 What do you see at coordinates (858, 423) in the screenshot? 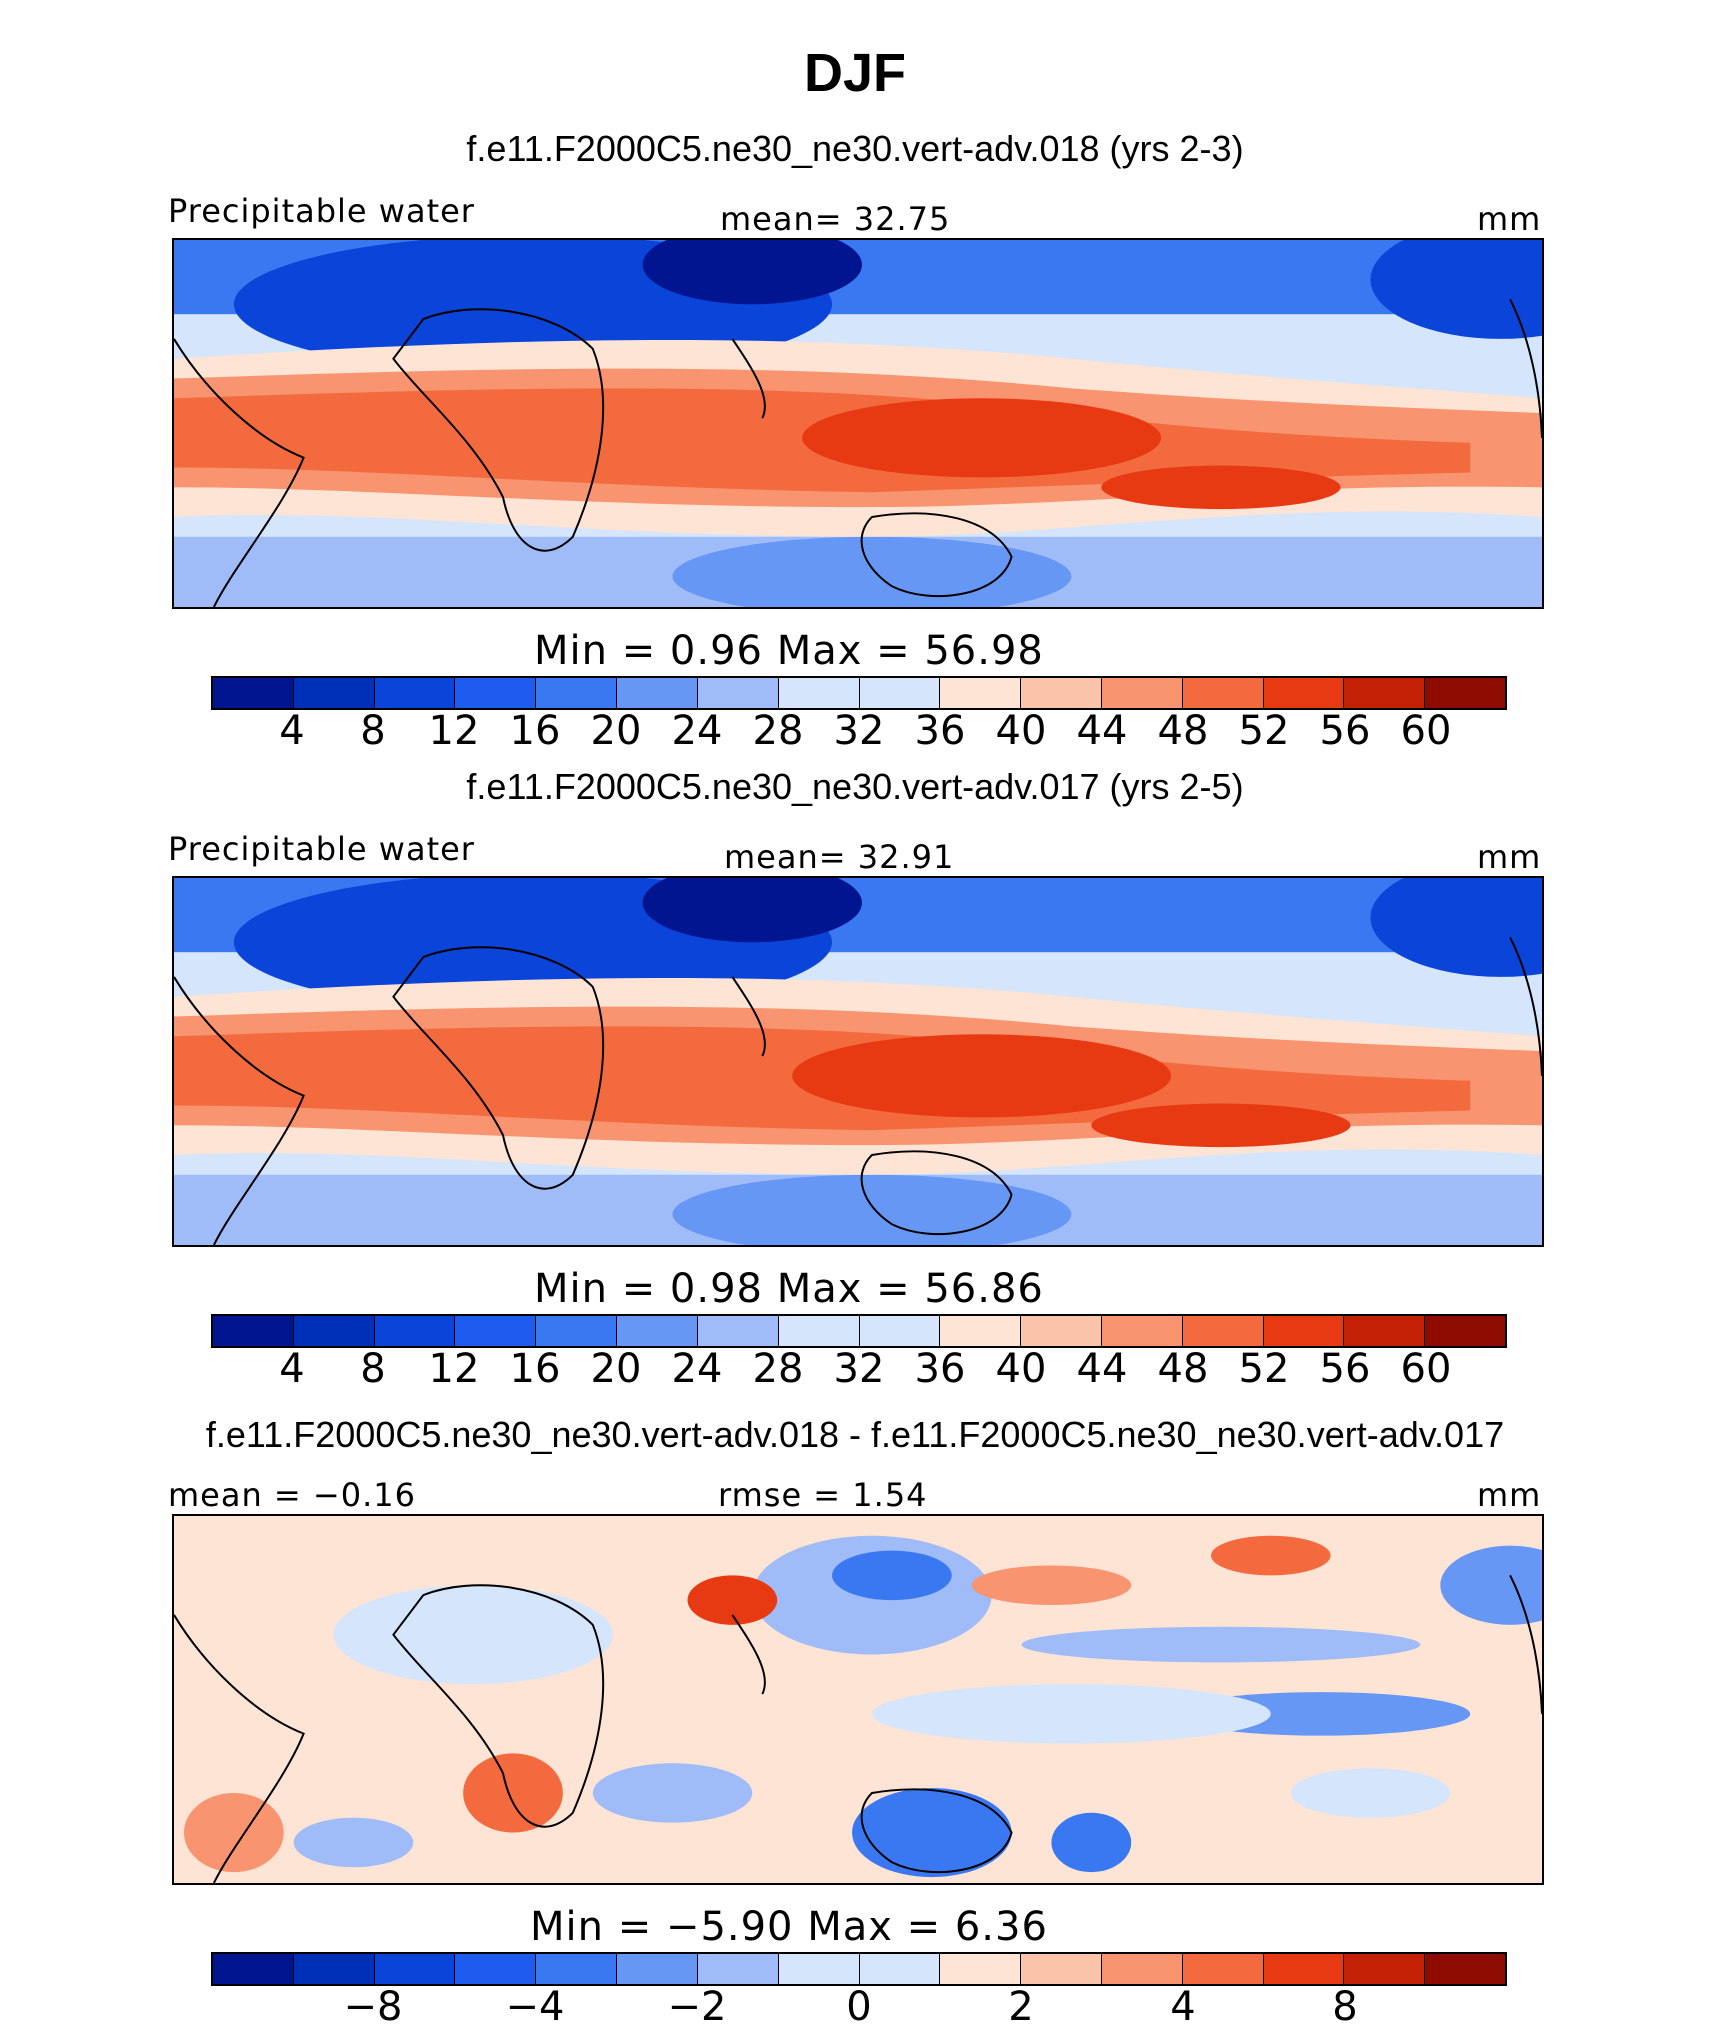
I see `panel-1-map` at bounding box center [858, 423].